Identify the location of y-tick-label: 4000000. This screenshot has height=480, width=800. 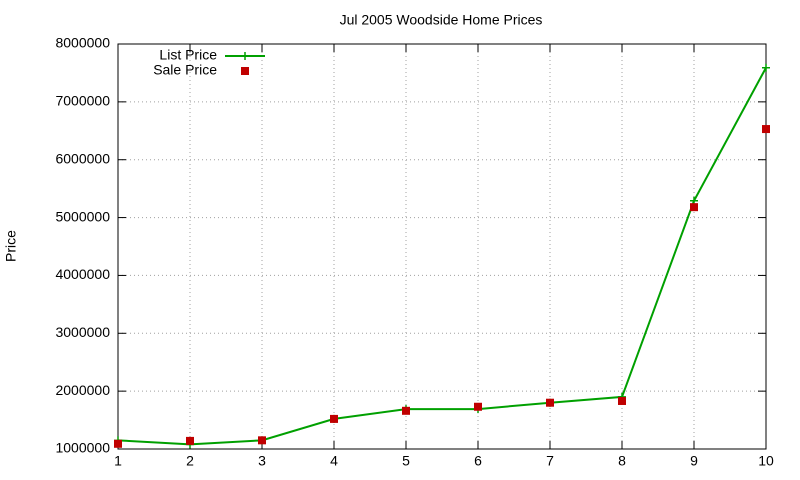
(82, 274).